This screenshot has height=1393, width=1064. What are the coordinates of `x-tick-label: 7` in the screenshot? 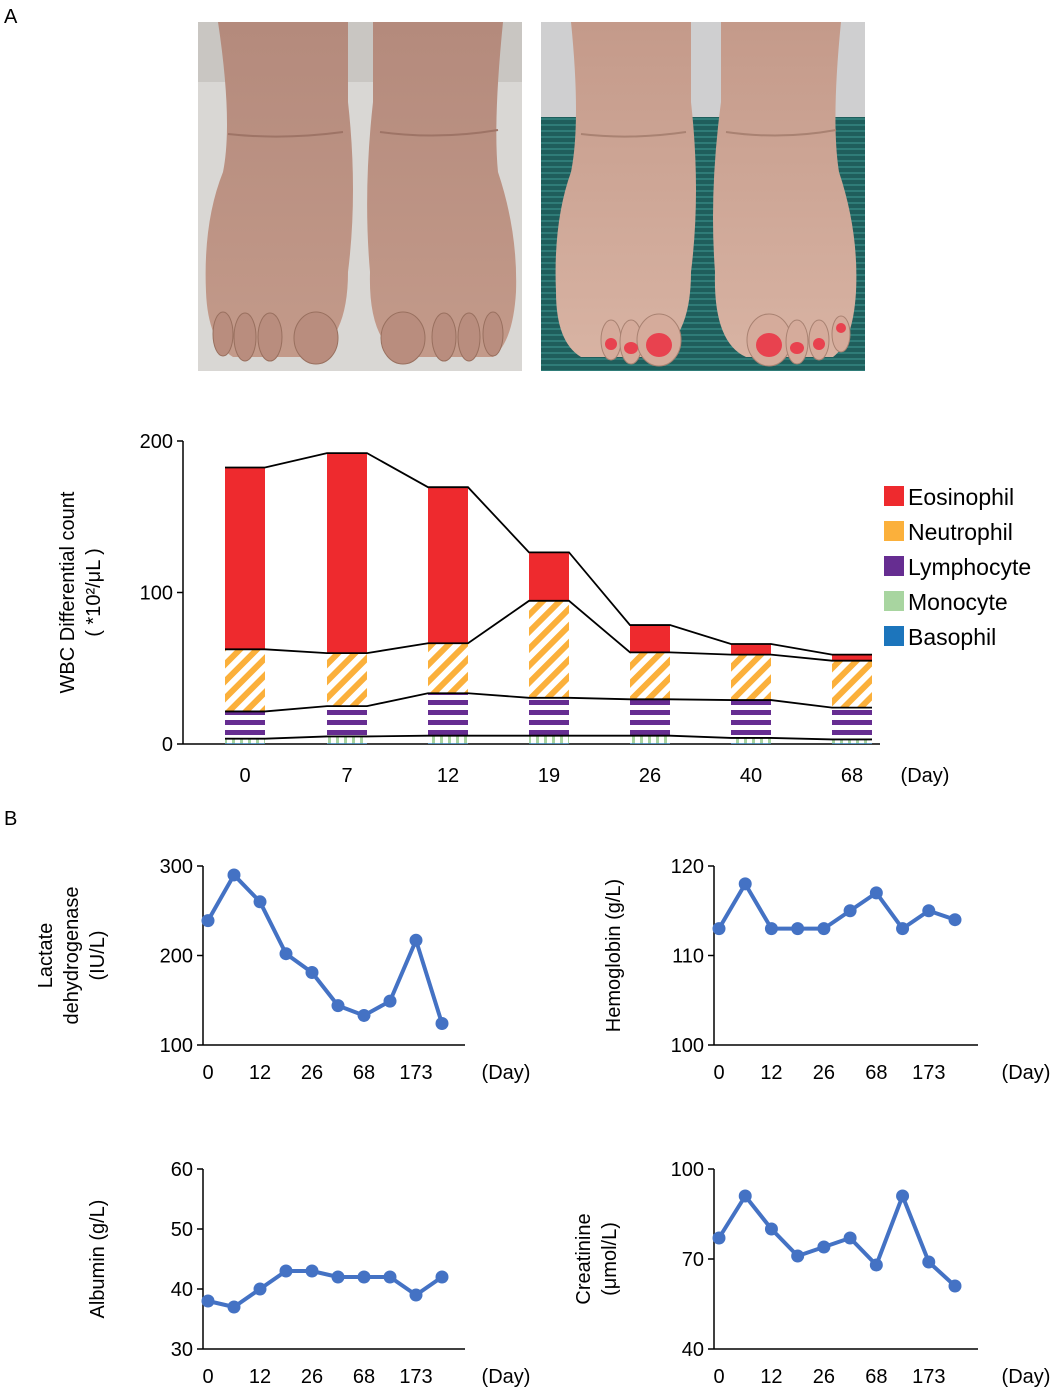 It's located at (346, 776).